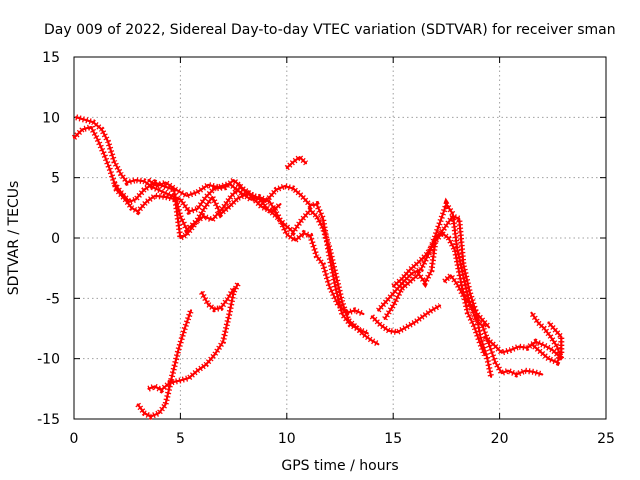  I want to click on y-tick-label: -10, so click(48, 360).